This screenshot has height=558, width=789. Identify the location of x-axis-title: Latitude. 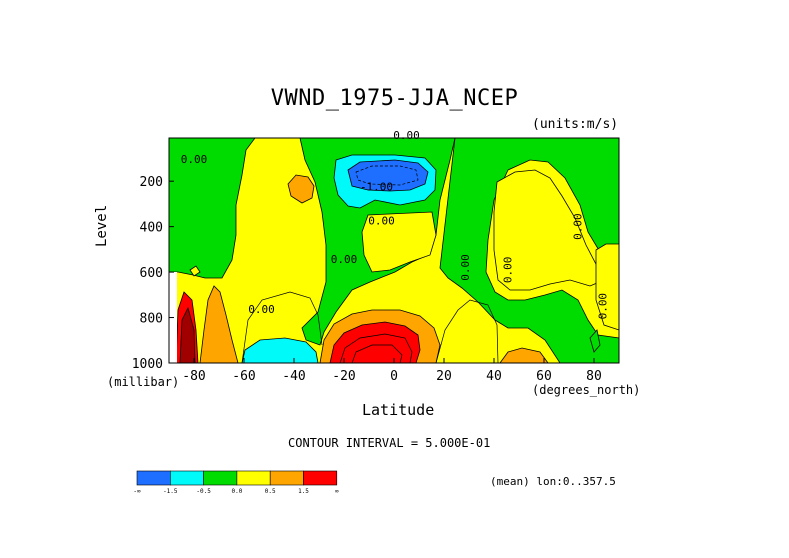
(398, 410).